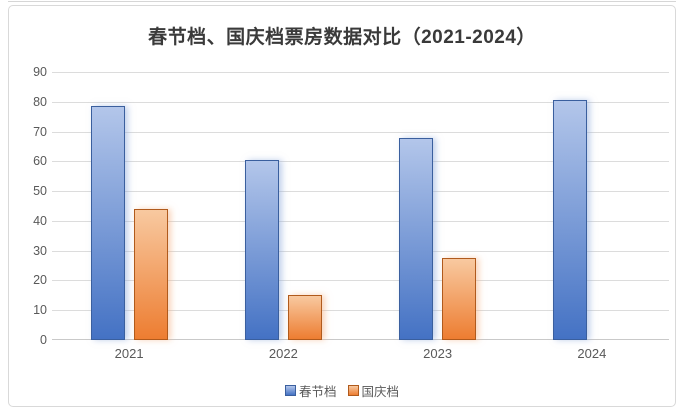  Describe the element at coordinates (592, 353) in the screenshot. I see `x-tick-label-2024: 2024` at that location.